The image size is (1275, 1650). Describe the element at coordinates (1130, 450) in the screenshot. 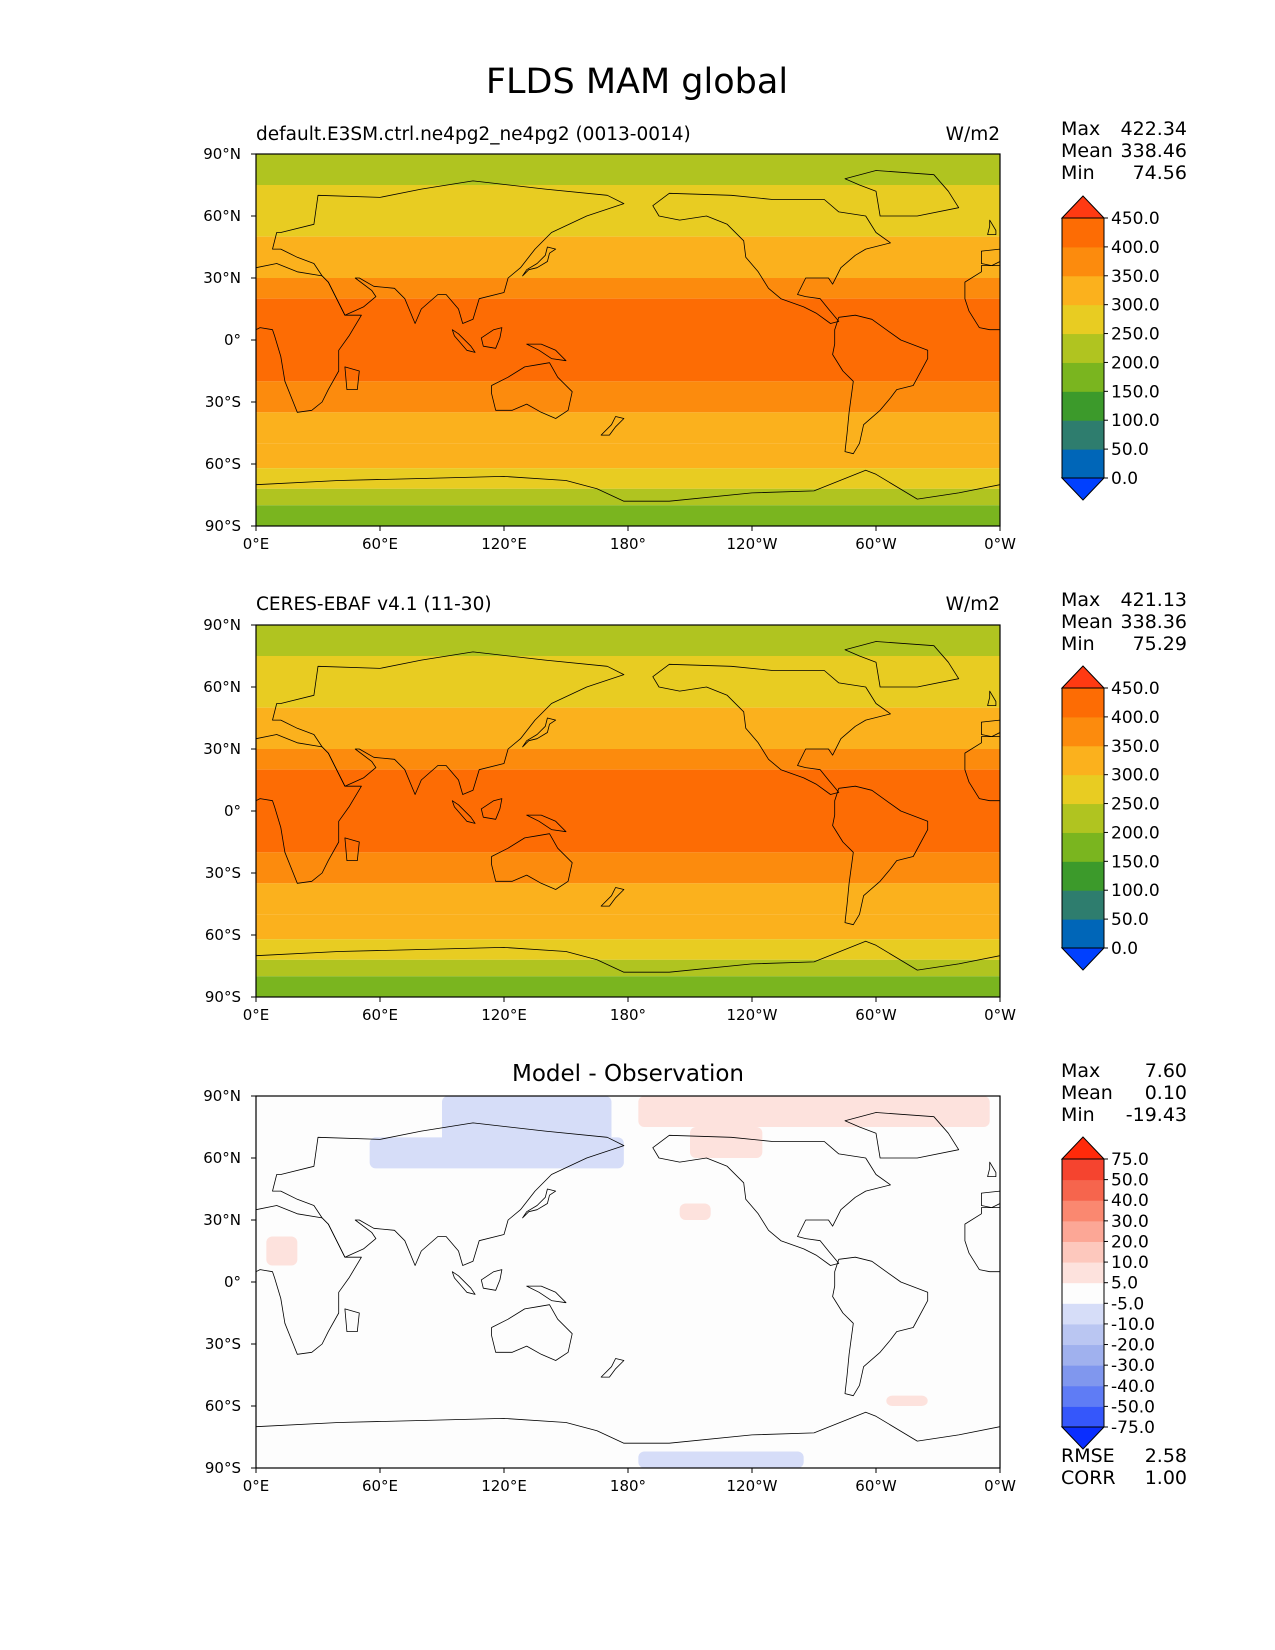

I see `colorbar-label: 50.0` at that location.